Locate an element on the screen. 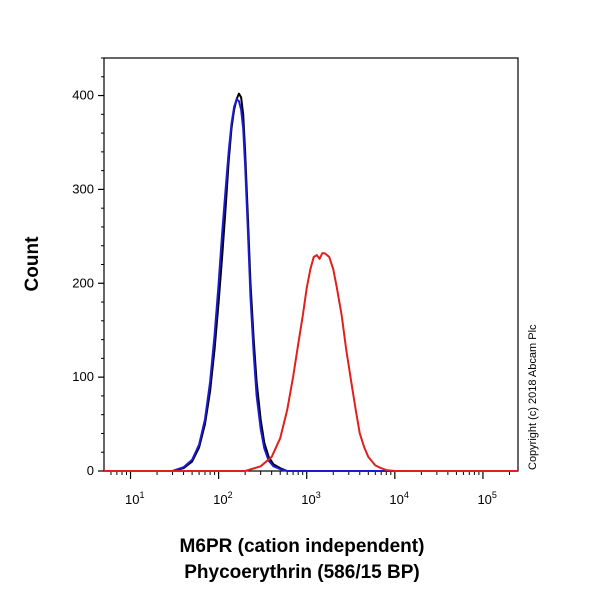 Image resolution: width=600 pixels, height=600 pixels. y-axis-title: Count is located at coordinates (32, 264).